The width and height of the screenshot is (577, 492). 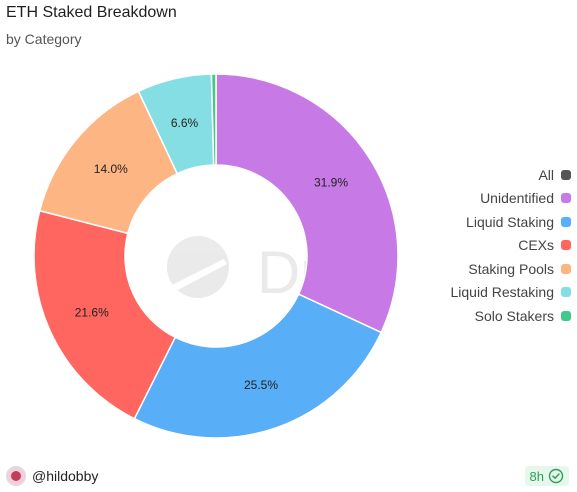 What do you see at coordinates (213, 119) in the screenshot?
I see `slice-solo-stakers` at bounding box center [213, 119].